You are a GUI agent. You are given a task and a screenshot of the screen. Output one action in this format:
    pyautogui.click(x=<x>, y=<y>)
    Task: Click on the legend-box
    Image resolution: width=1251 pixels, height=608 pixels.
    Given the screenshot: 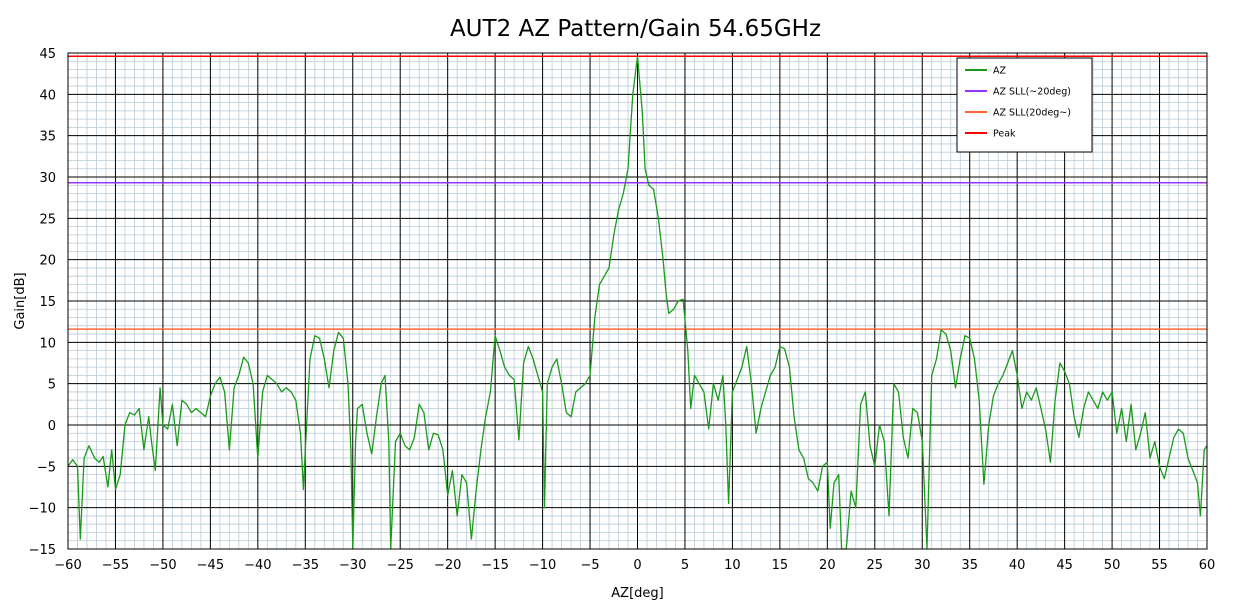 What is the action you would take?
    pyautogui.click(x=1024, y=105)
    